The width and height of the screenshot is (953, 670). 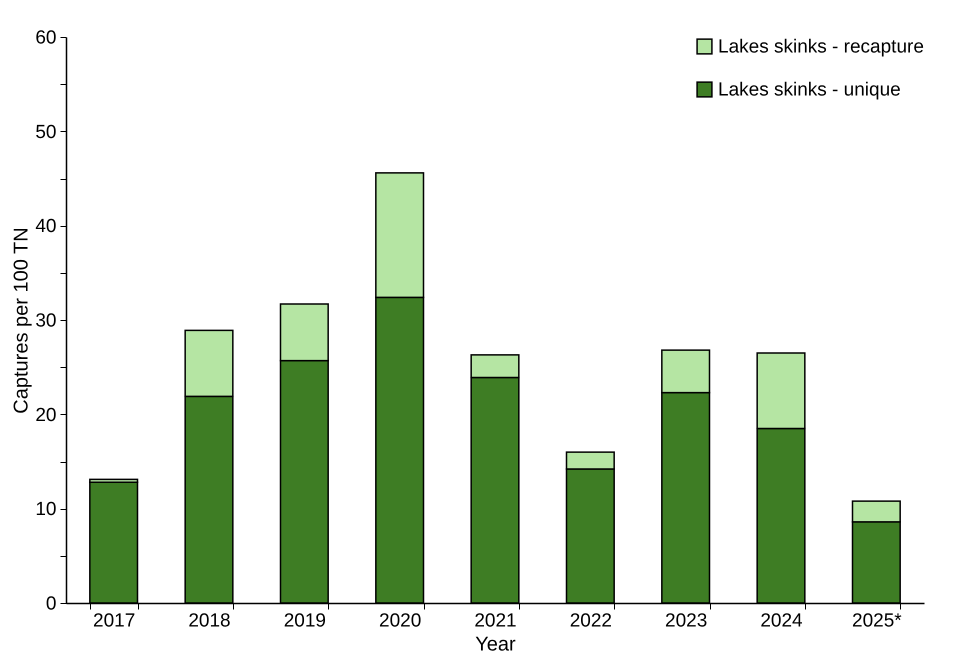 I want to click on x-tick-label: 2022, so click(x=591, y=621).